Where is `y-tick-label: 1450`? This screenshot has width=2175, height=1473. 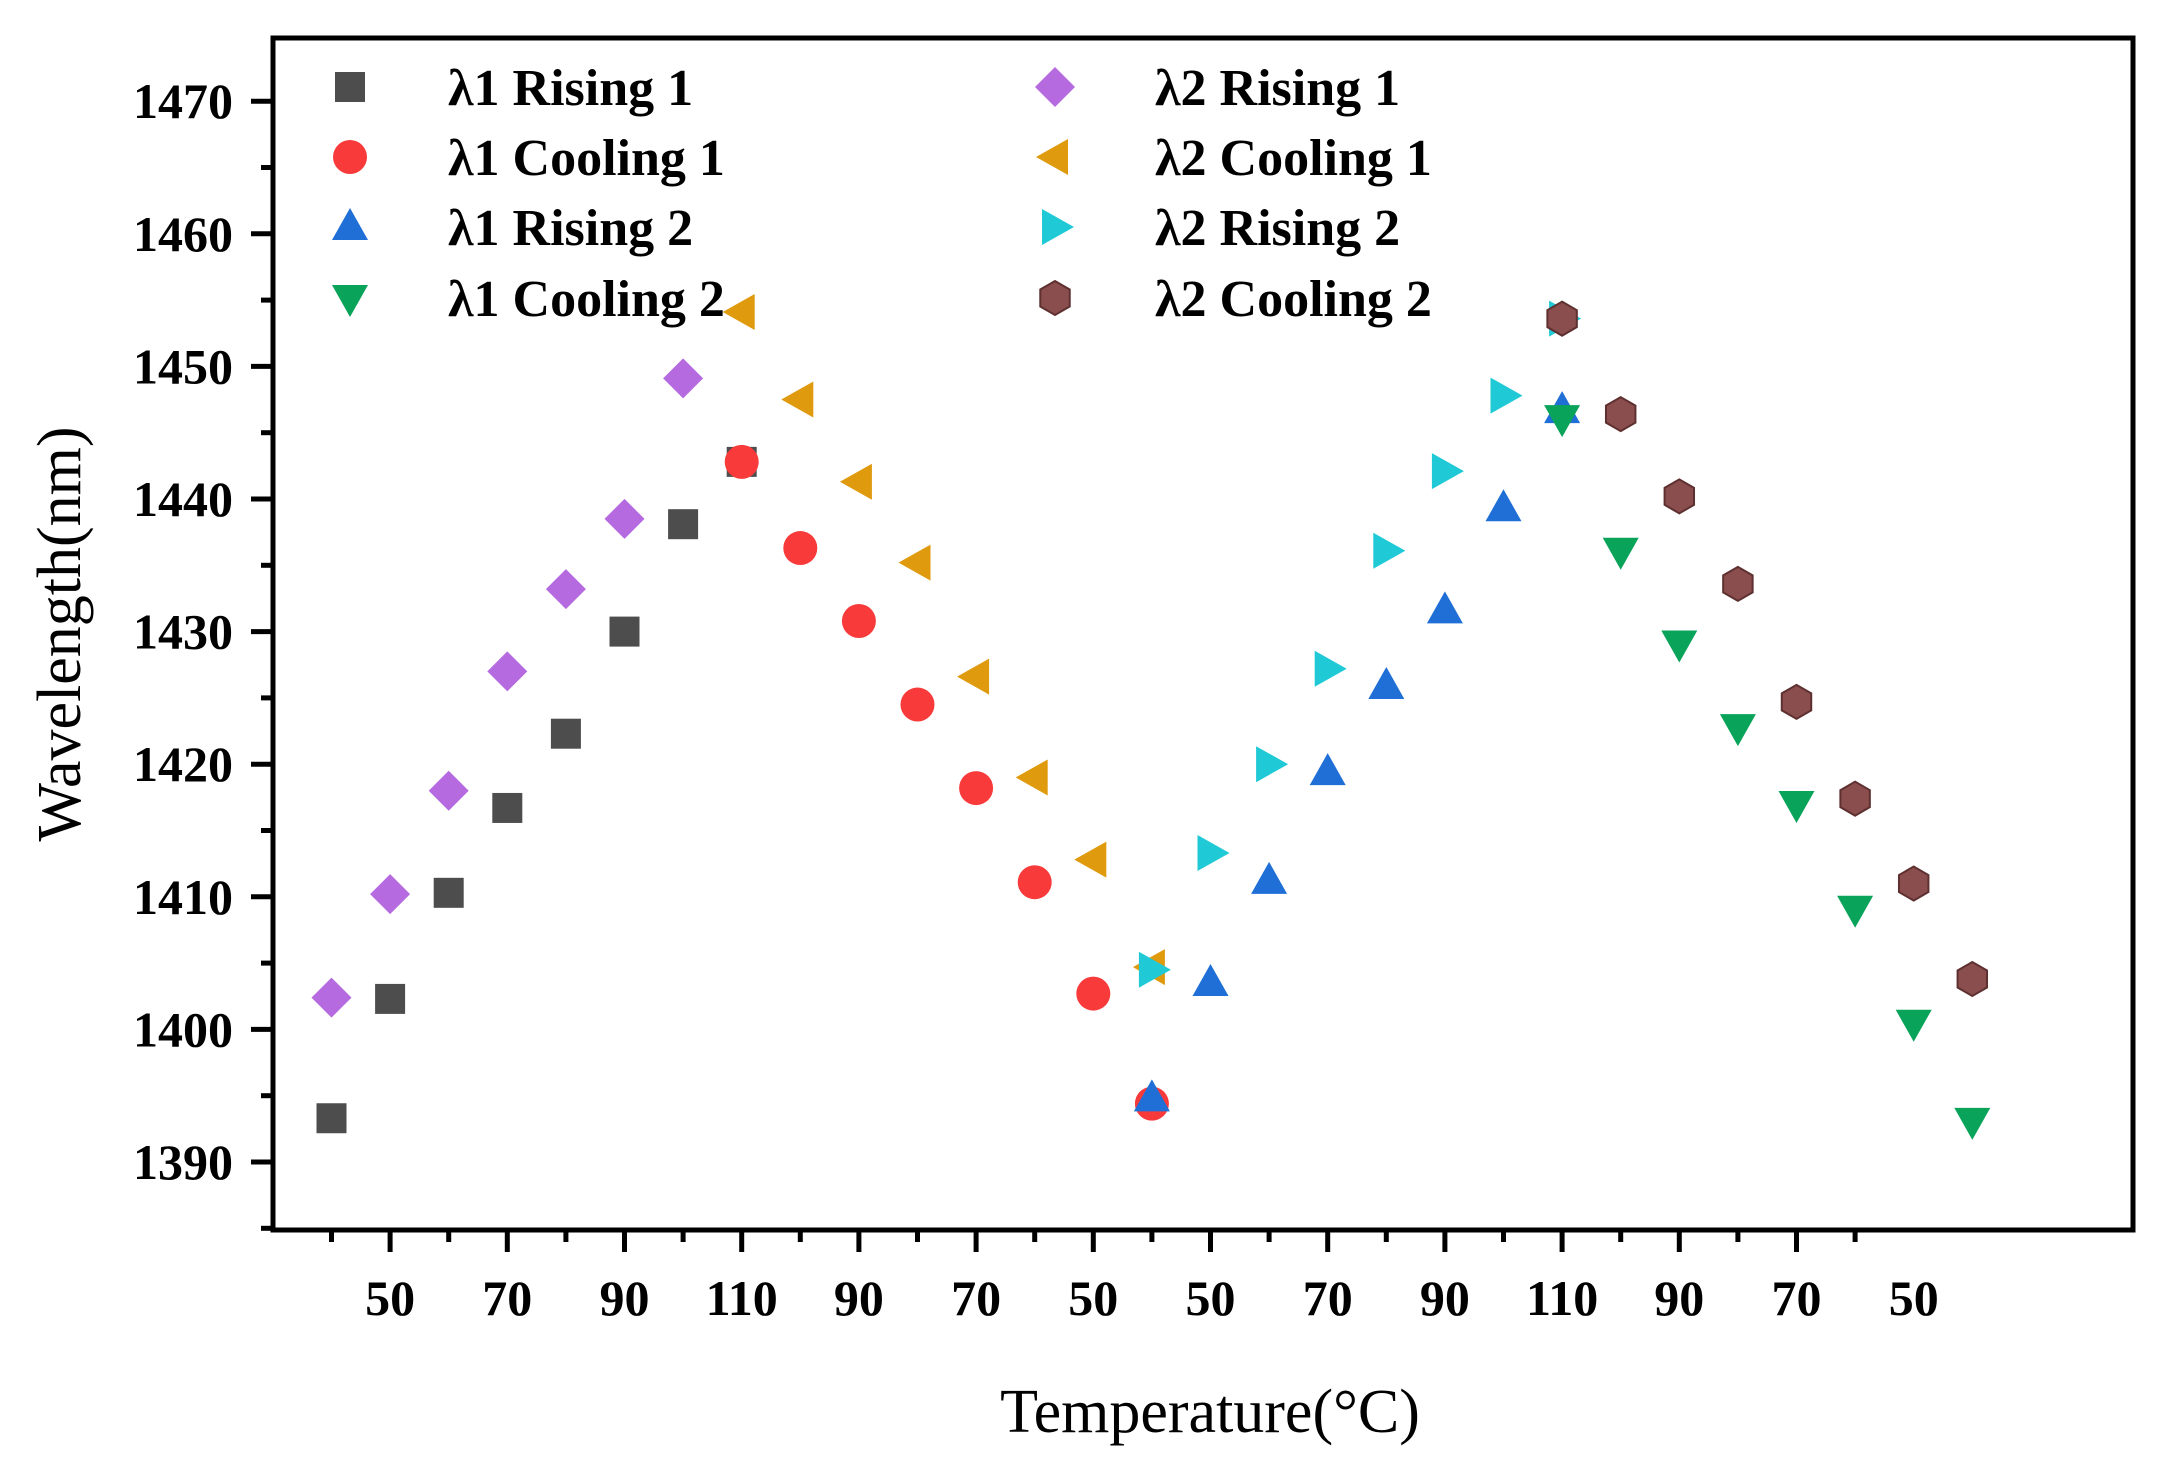 y-tick-label: 1450 is located at coordinates (183, 366).